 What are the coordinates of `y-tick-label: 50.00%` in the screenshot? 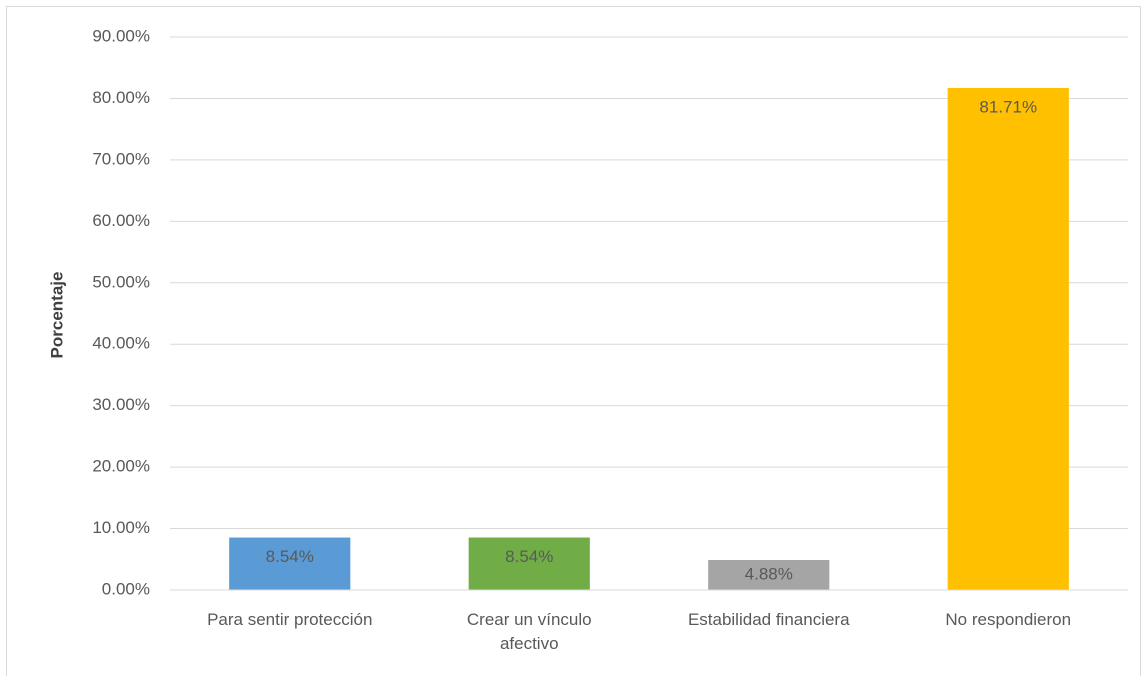 It's located at (121, 281).